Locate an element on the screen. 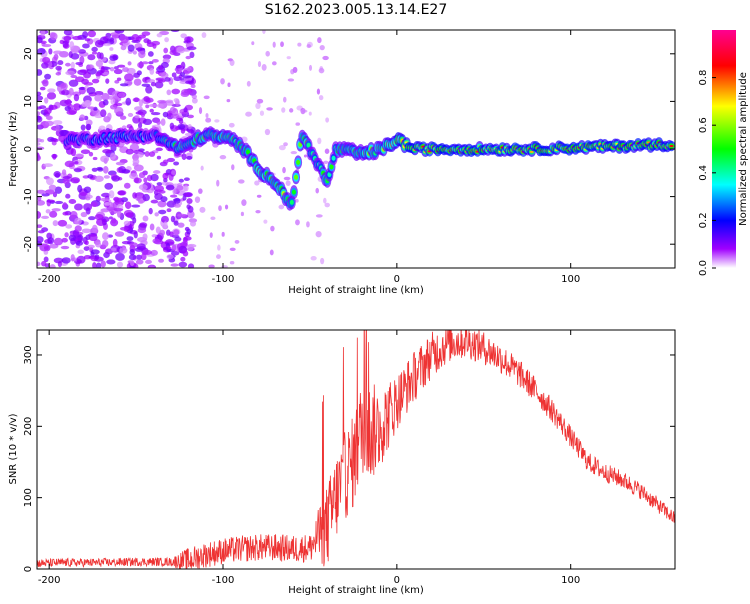 This screenshot has height=604, width=750. colorbar is located at coordinates (724, 149).